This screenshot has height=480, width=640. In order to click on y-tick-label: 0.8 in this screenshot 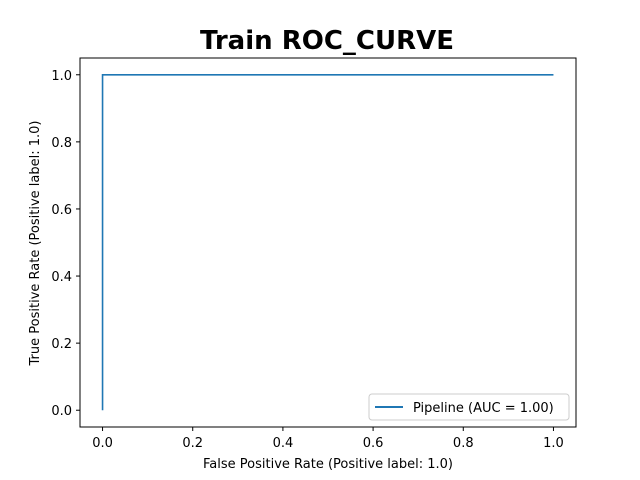, I will do `click(61, 143)`.